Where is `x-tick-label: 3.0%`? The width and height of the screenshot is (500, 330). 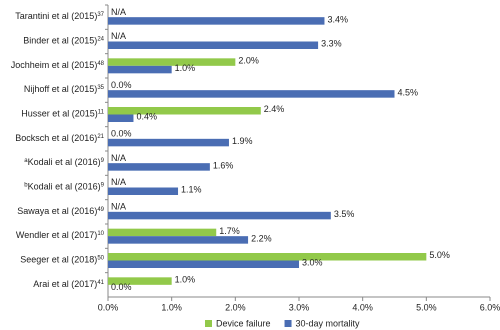 x-tick-label: 3.0% is located at coordinates (299, 307).